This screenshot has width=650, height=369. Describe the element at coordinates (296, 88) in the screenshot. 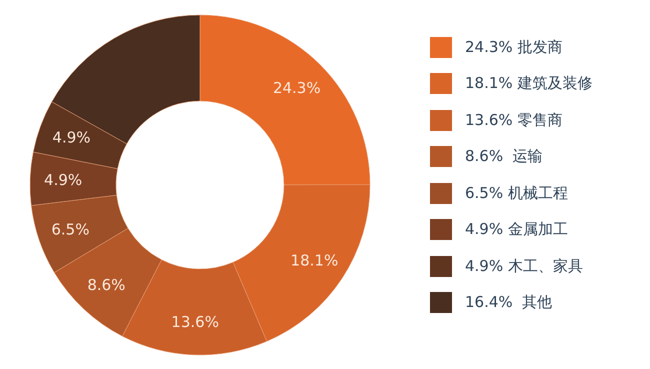

I see `data-label: 24.3%` at that location.